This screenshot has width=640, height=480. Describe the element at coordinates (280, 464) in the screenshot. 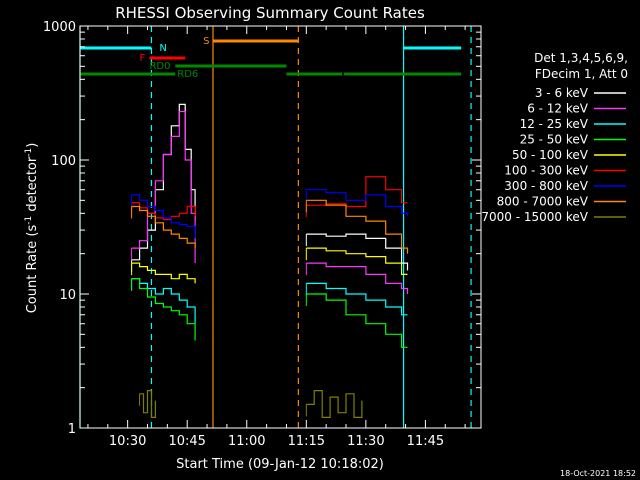

I see `x-axis-label: Start Time (09-Jan-12 10:18:02)` at that location.